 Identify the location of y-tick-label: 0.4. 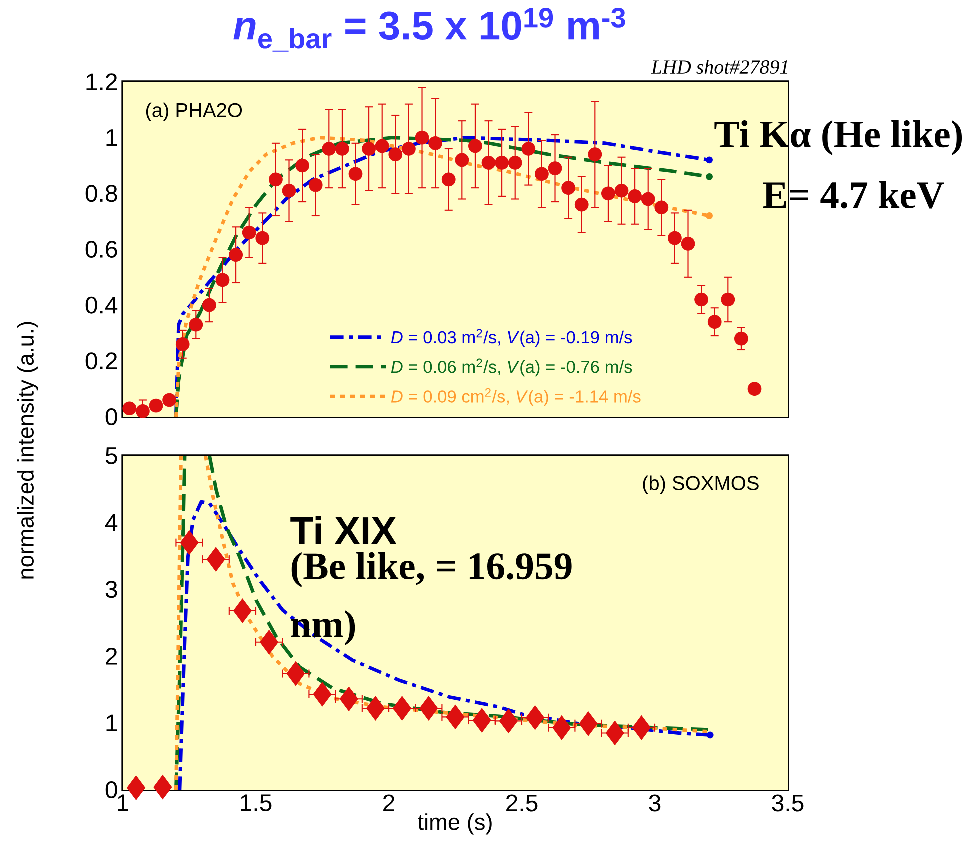
(102, 305).